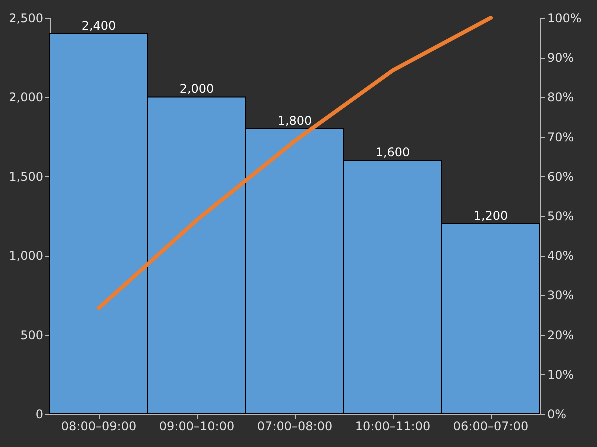  What do you see at coordinates (295, 121) in the screenshot?
I see `data-label: 1,800` at bounding box center [295, 121].